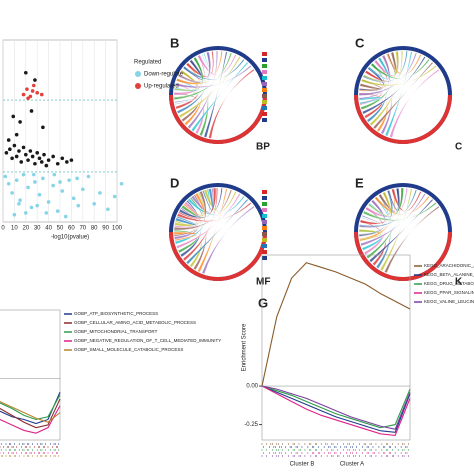 This screenshot has height=474, width=474. What do you see at coordinates (71, 229) in the screenshot?
I see `x-tick-label: 60` at bounding box center [71, 229].